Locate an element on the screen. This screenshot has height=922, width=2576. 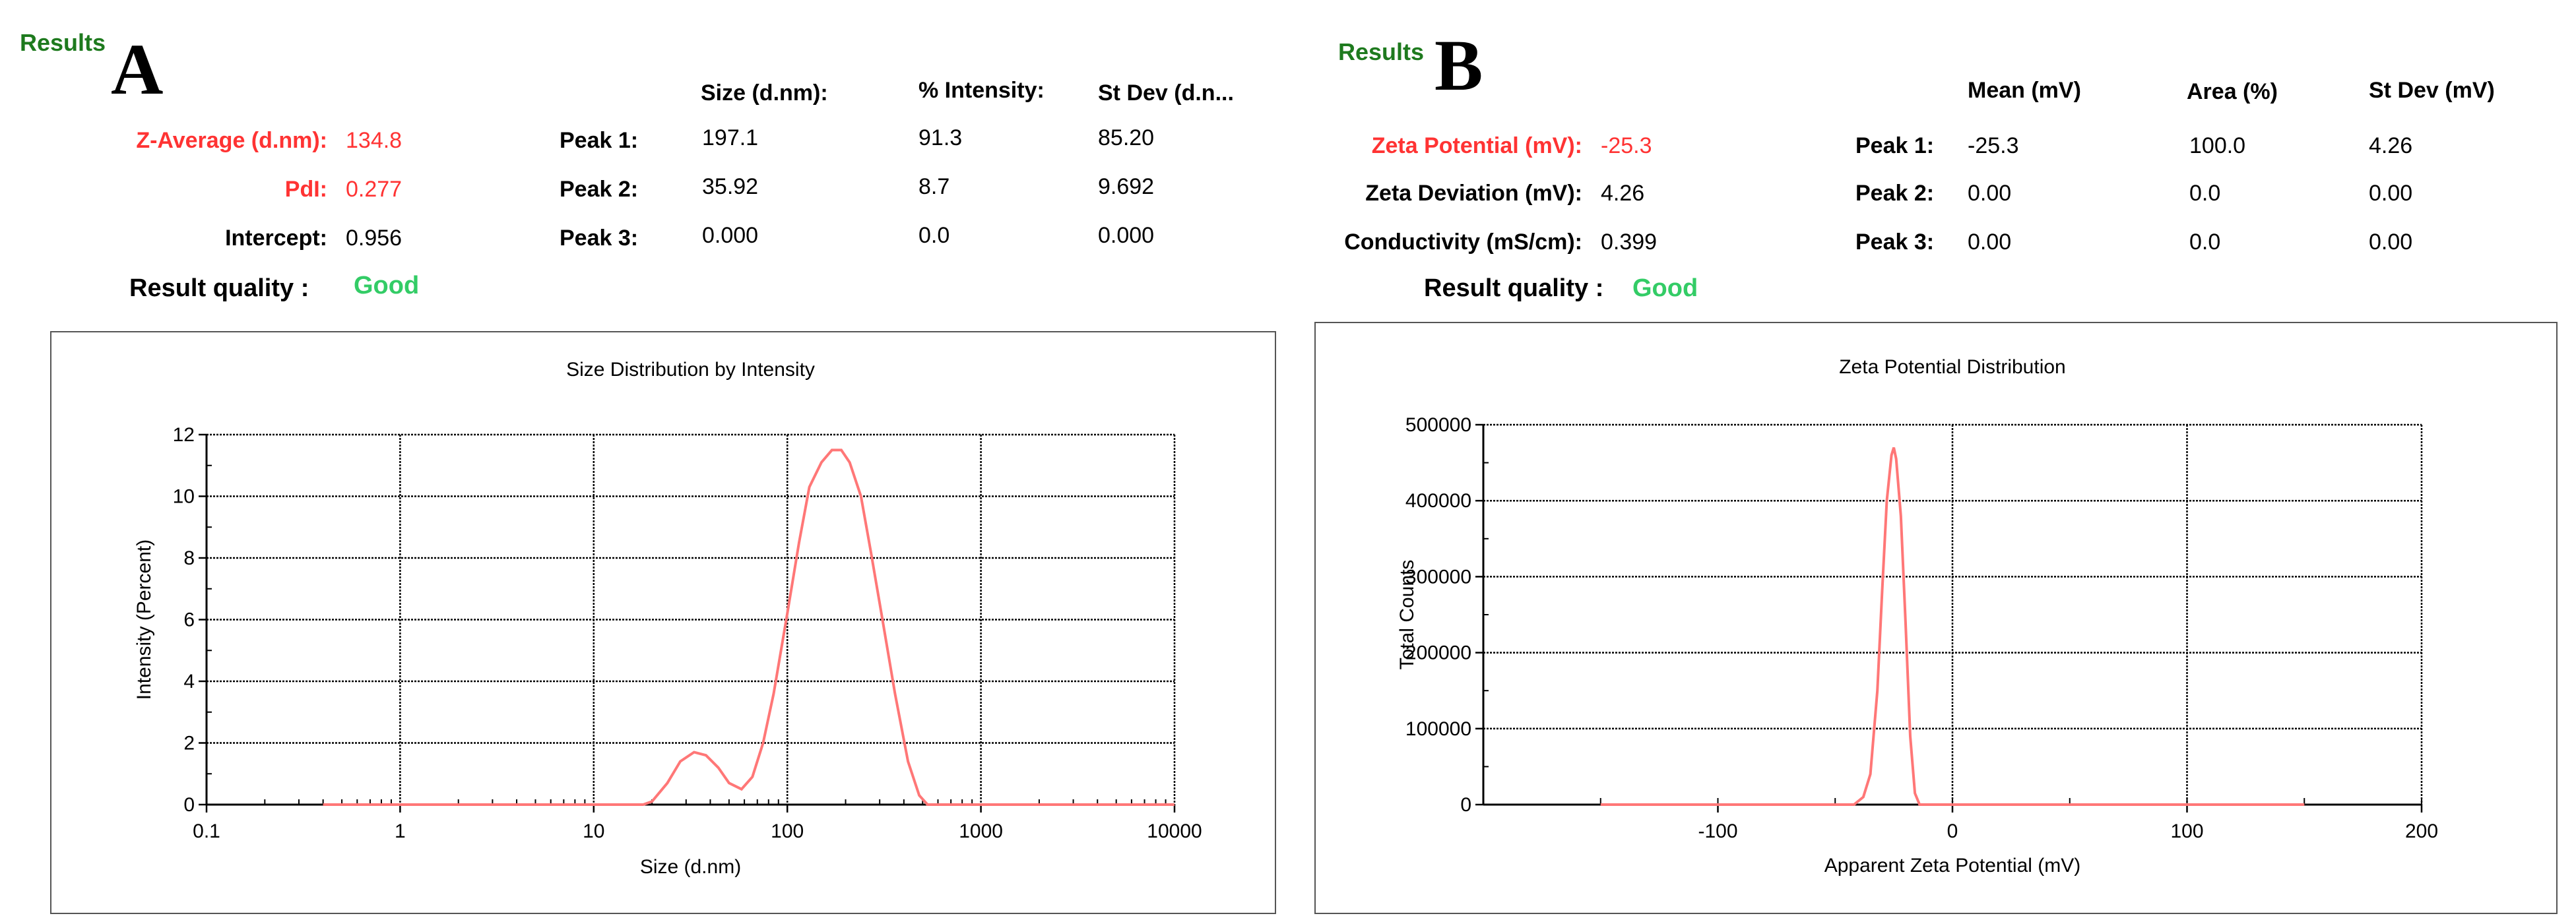
peak-1-intensity: 91.3 is located at coordinates (940, 137).